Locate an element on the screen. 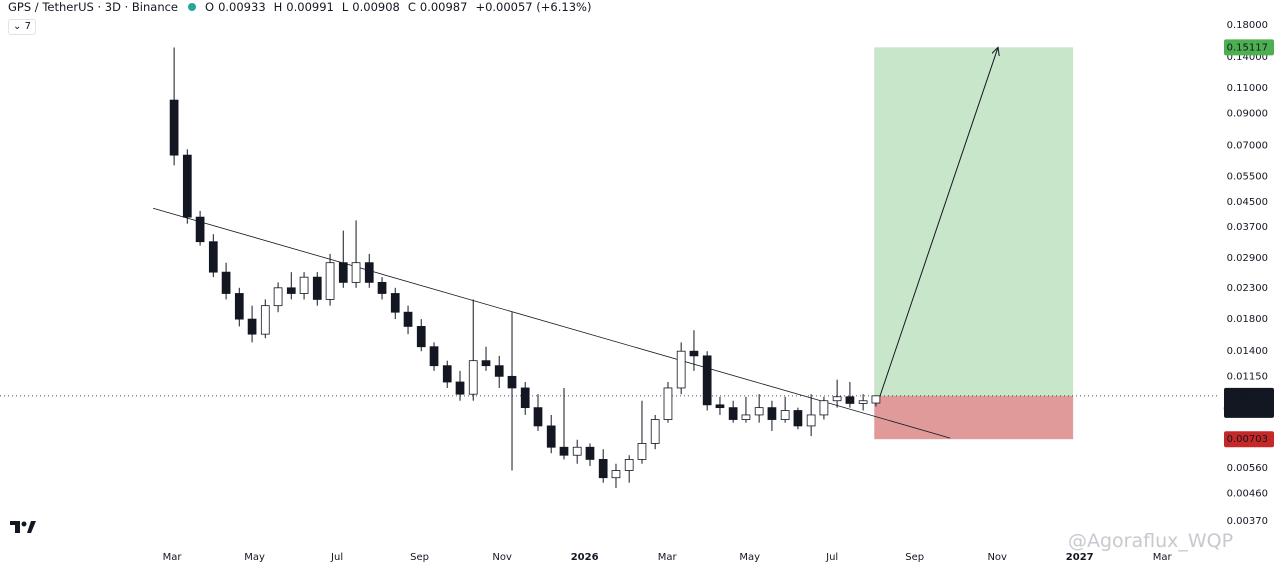 The width and height of the screenshot is (1280, 568). x-tick-label: 2027 is located at coordinates (1080, 557).